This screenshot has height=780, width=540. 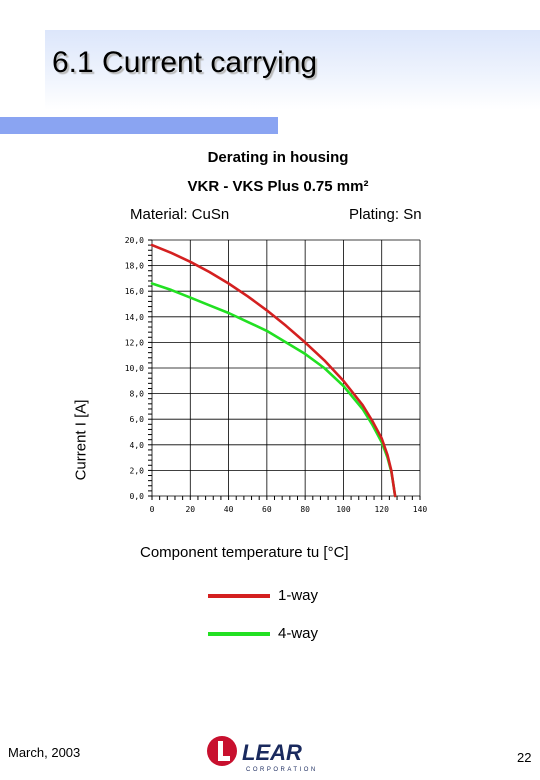 I want to click on x-tick-label: 100, so click(x=343, y=509).